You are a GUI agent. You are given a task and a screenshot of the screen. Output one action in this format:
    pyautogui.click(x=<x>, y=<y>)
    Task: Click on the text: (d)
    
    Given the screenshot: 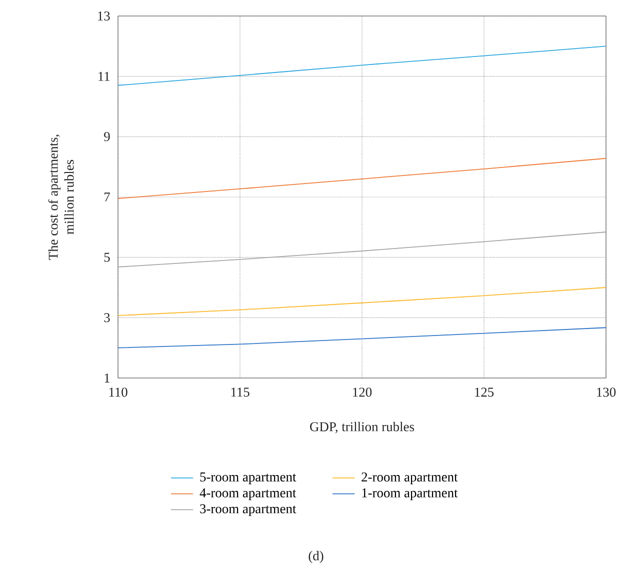 What is the action you would take?
    pyautogui.click(x=316, y=557)
    